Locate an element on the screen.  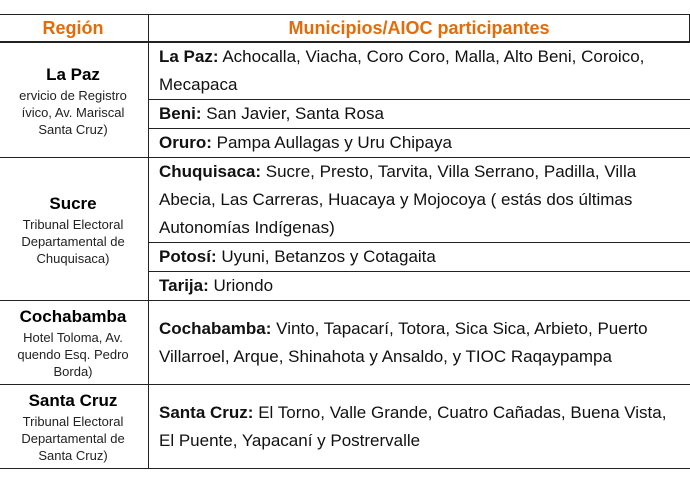
department: Tarija: is located at coordinates (184, 285).